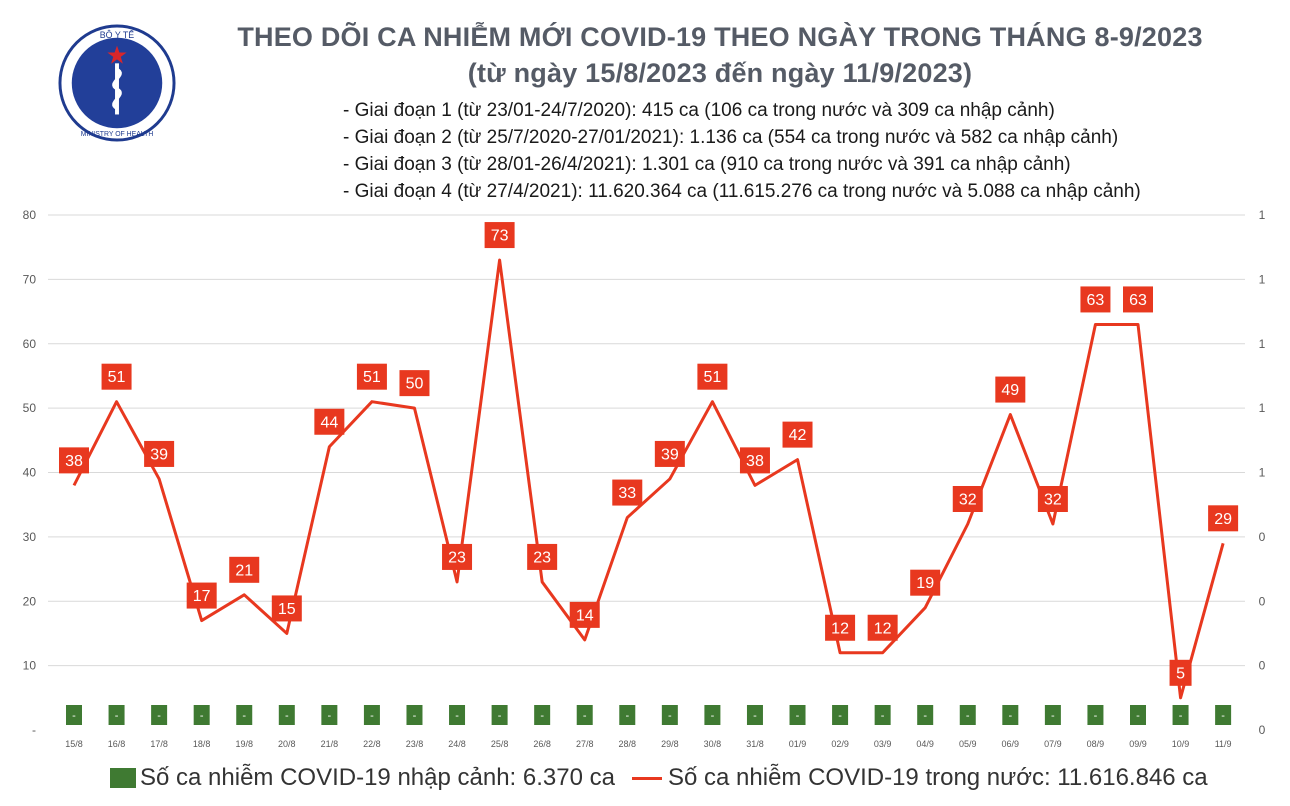 The width and height of the screenshot is (1290, 806). What do you see at coordinates (925, 744) in the screenshot?
I see `x-tick-label: 04/9` at bounding box center [925, 744].